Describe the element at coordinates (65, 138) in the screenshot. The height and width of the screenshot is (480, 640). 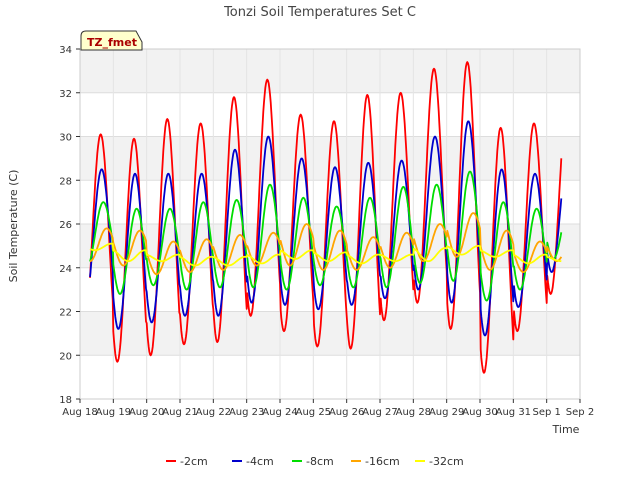
I see `y-tick-label: 30` at that location.